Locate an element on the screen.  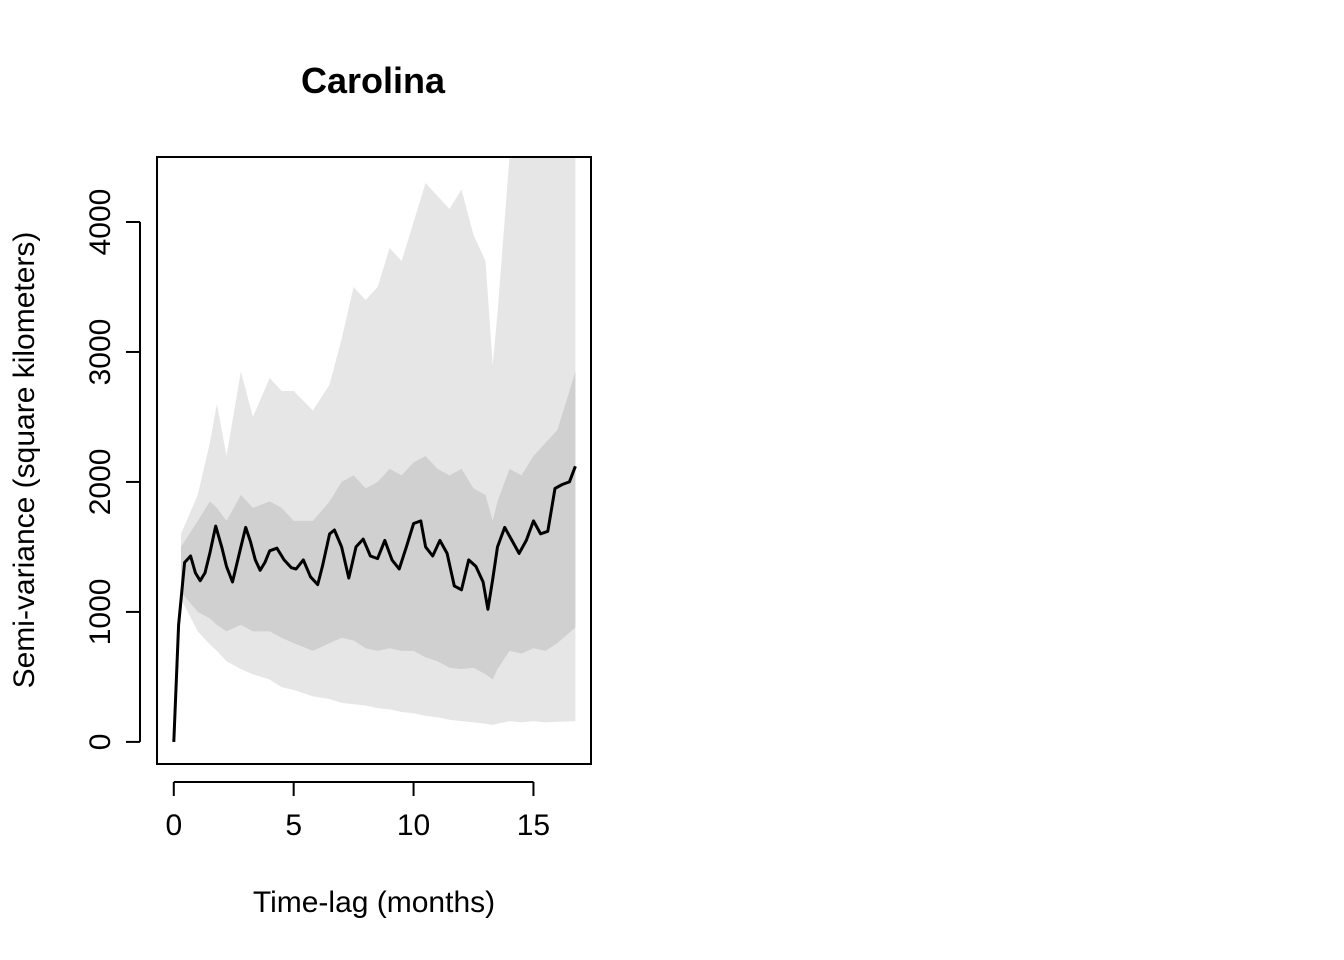
y-axis-label: Semi-variance (square kilometers) is located at coordinates (24, 460).